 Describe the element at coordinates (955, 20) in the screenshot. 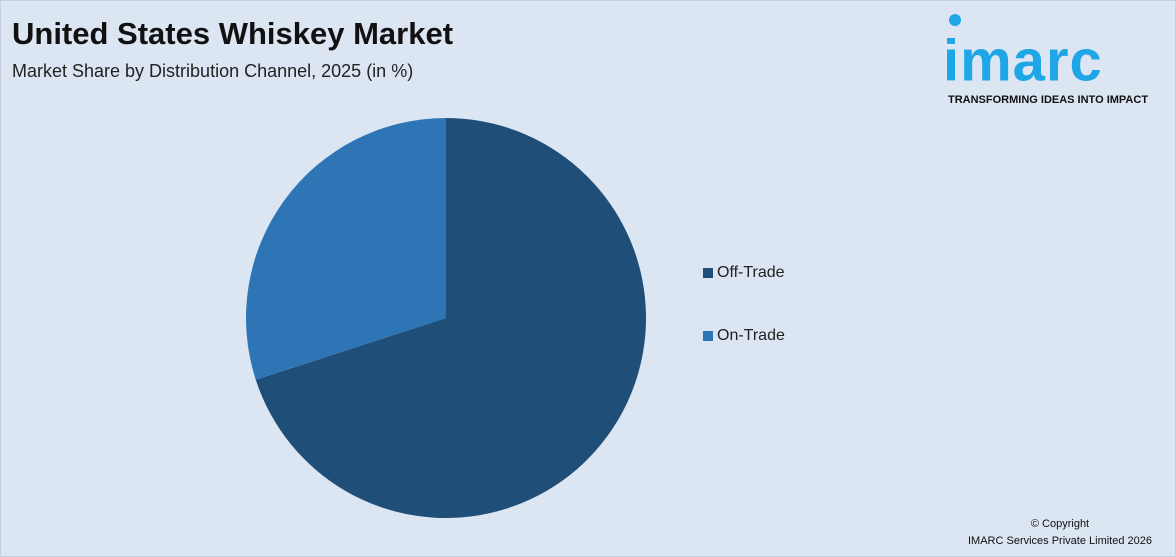

I see `logo-dot` at that location.